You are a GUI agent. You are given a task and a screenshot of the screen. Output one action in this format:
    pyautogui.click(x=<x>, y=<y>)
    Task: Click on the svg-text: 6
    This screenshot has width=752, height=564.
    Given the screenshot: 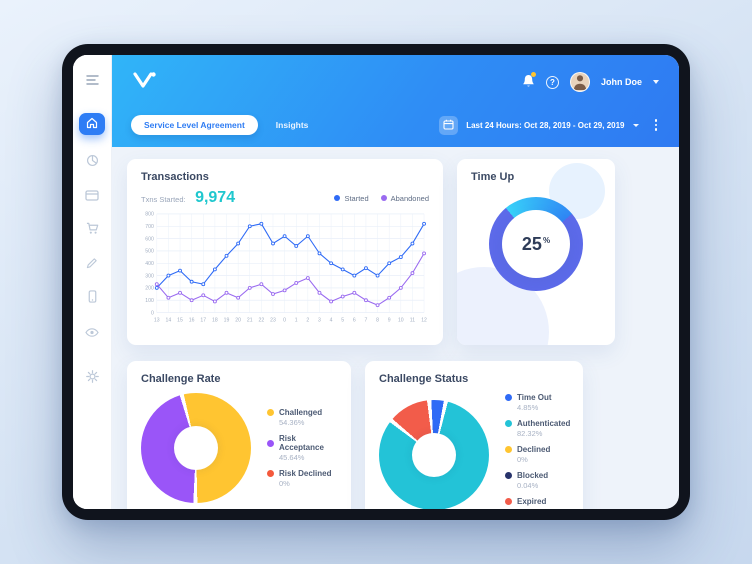 What is the action you would take?
    pyautogui.click(x=354, y=320)
    